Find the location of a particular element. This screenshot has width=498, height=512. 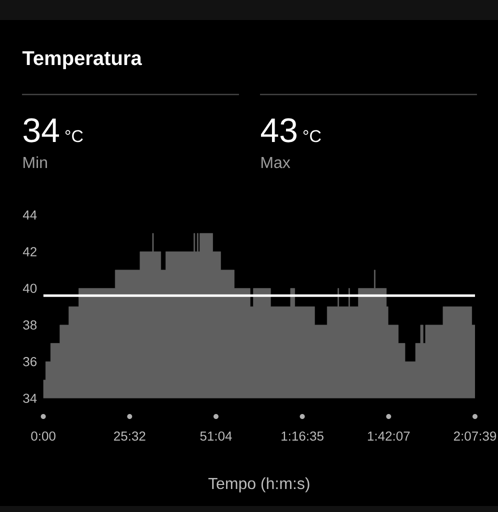

x-axis-title: Tempo (h:m:s) is located at coordinates (259, 484).